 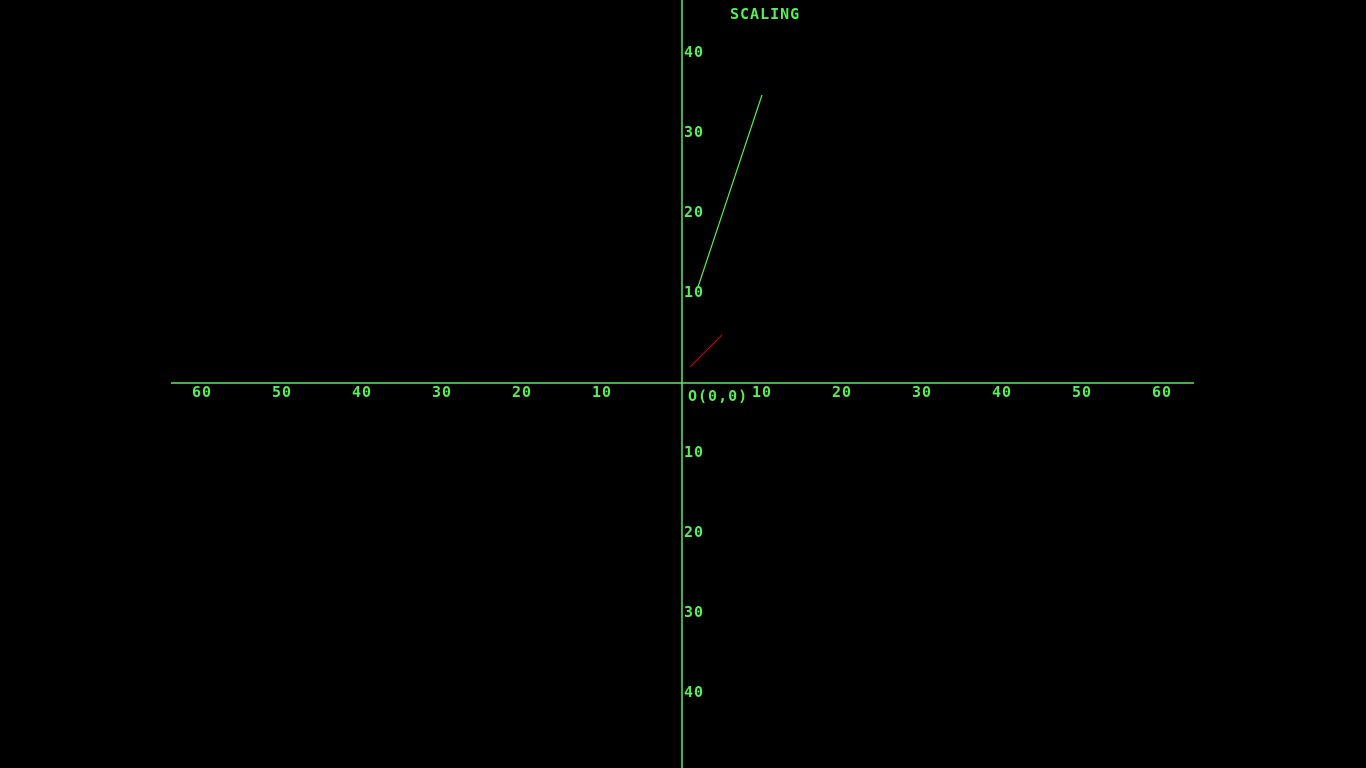 I want to click on chart-title: SCALING, so click(x=765, y=14).